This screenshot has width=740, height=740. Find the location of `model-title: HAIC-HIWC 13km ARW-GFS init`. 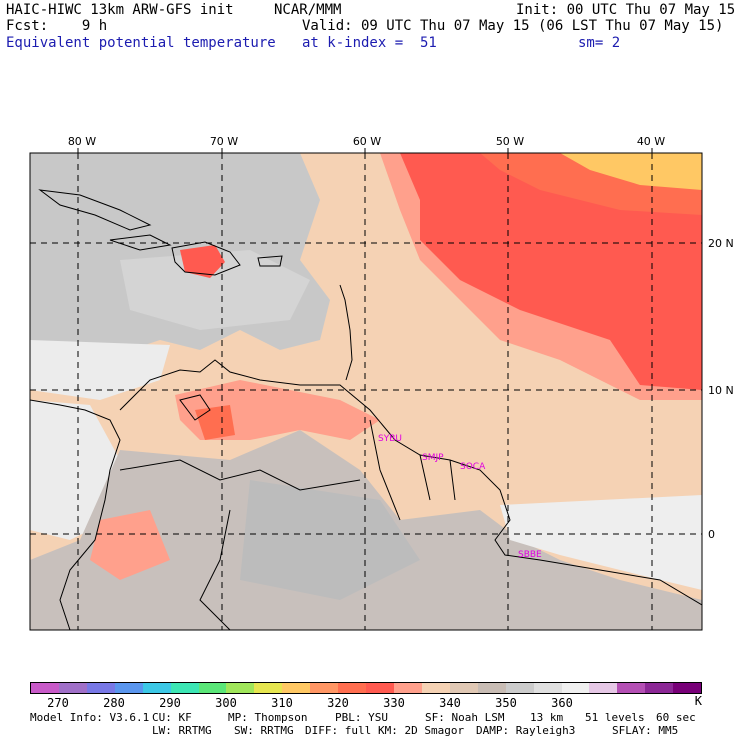

model-title: HAIC-HIWC 13km ARW-GFS init is located at coordinates (120, 10).